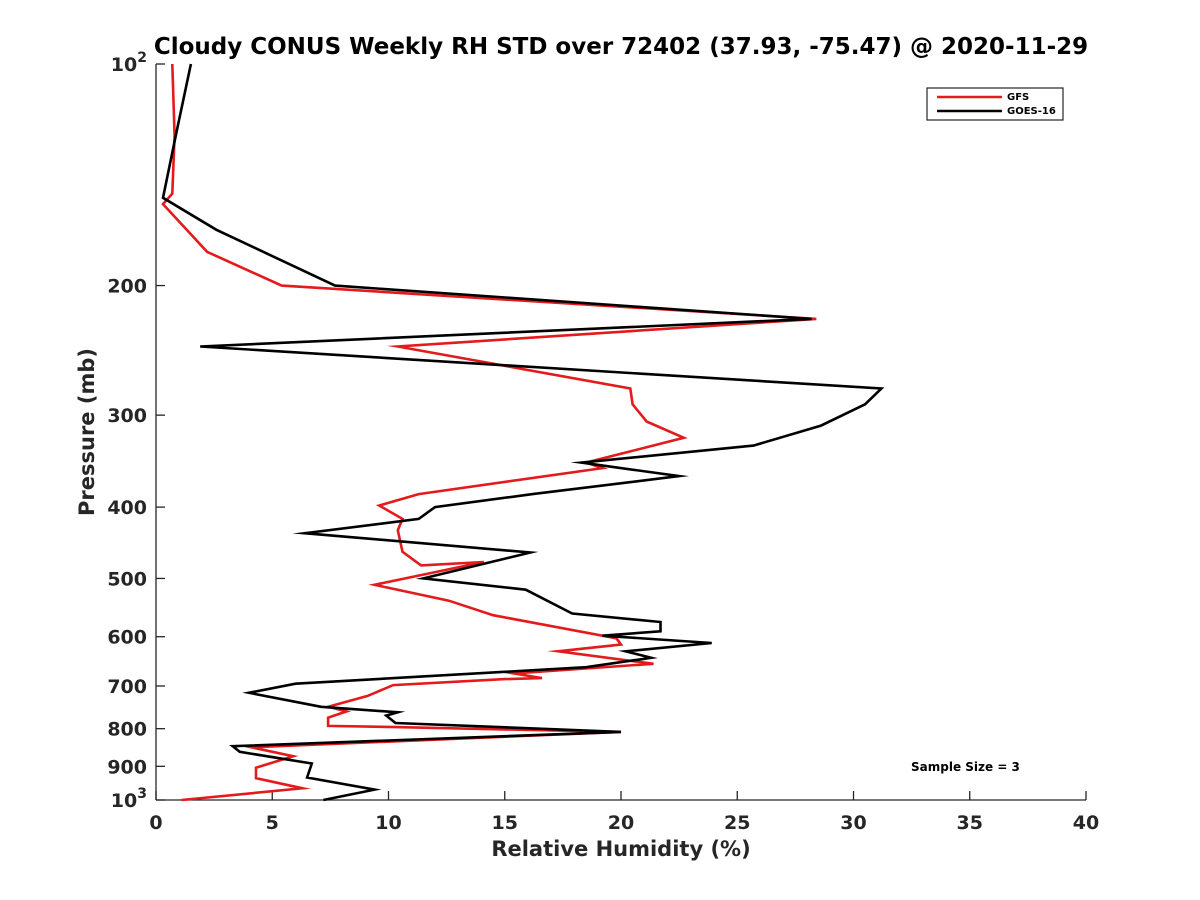 Image resolution: width=1200 pixels, height=900 pixels. Describe the element at coordinates (621, 823) in the screenshot. I see `x-tick-label: 20` at that location.